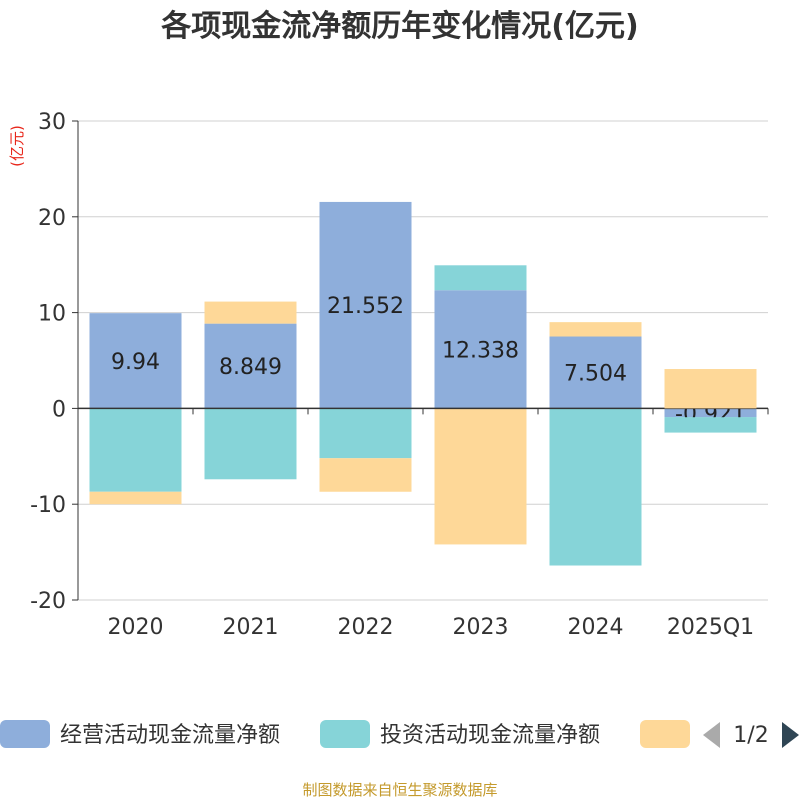 This screenshot has height=800, width=800. I want to click on x-tick-label: 2022, so click(366, 627).